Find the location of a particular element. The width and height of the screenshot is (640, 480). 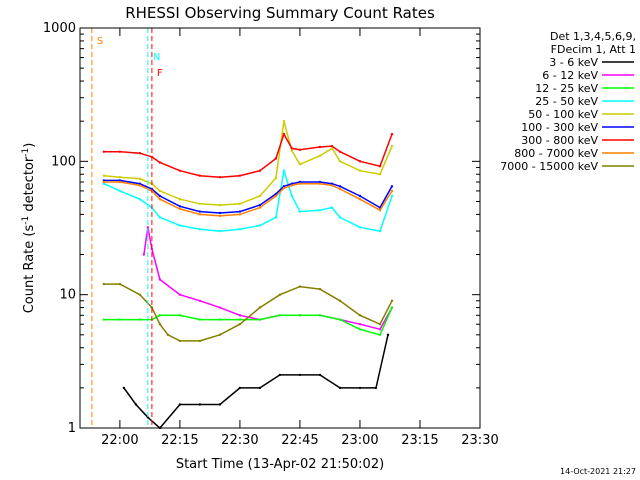

marker-label-f: F is located at coordinates (160, 73).